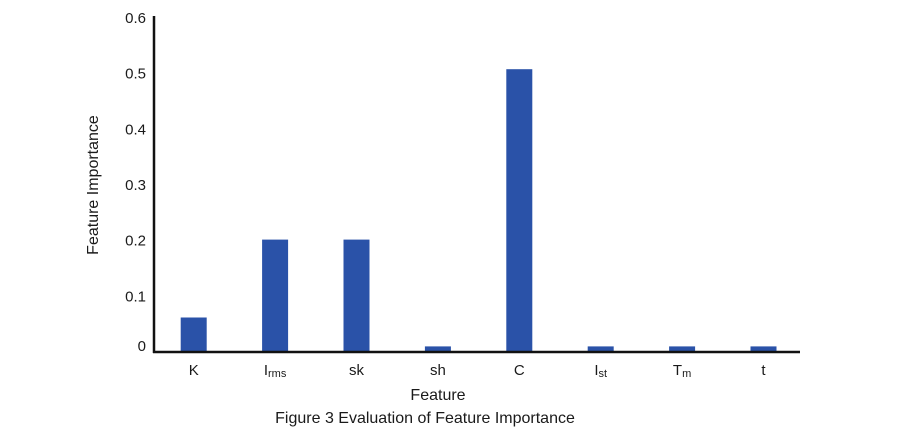  Describe the element at coordinates (519, 370) in the screenshot. I see `x-tick-label: C` at that location.